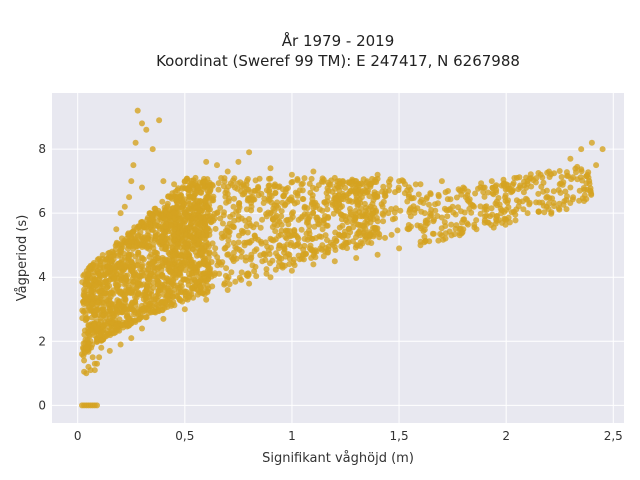 This screenshot has height=480, width=640. What do you see at coordinates (292, 436) in the screenshot?
I see `x-tick-label: 1` at bounding box center [292, 436].